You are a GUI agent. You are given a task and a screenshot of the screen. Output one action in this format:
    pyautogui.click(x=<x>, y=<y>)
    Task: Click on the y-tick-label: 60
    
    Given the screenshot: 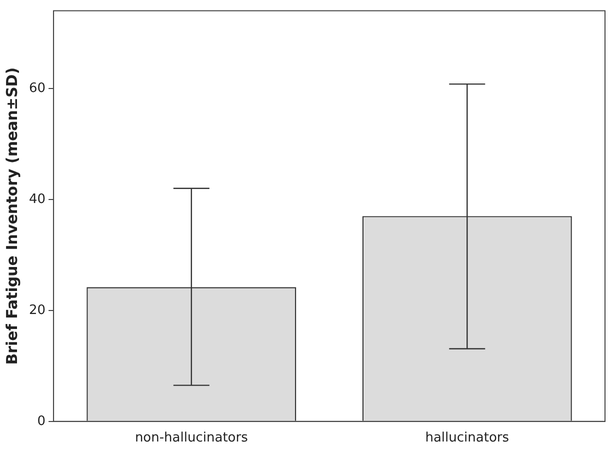 What is the action you would take?
    pyautogui.click(x=37, y=88)
    